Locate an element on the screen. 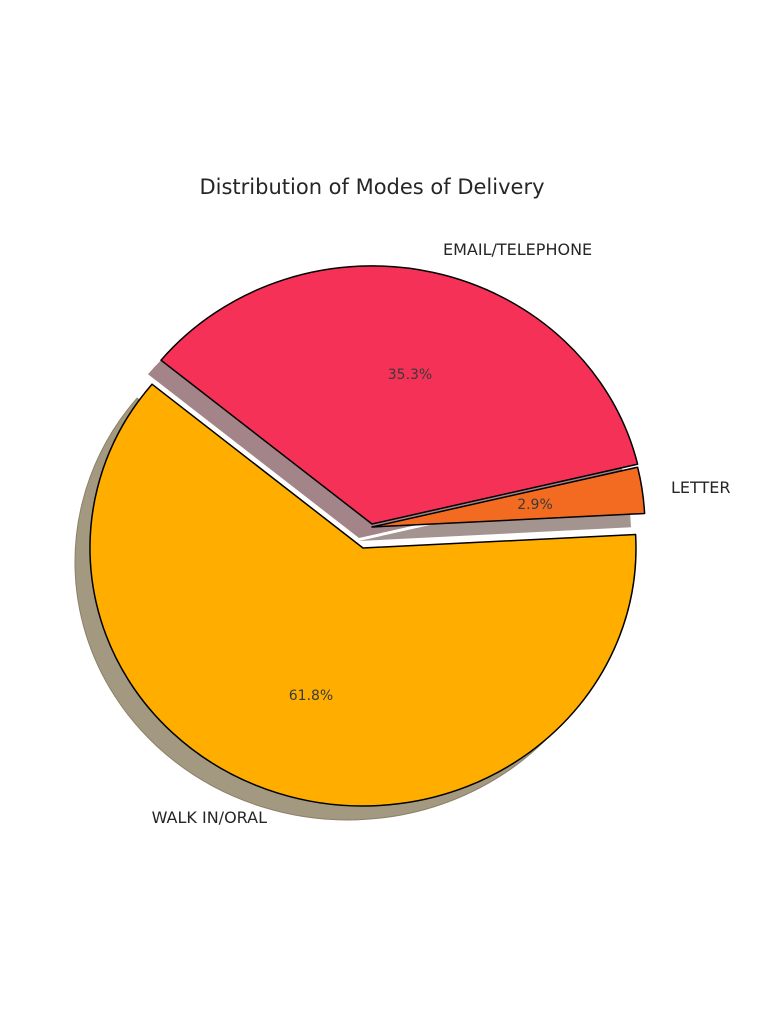 This screenshot has height=1024, width=768. chart-title: Distribution of Modes of Delivery is located at coordinates (371, 187).